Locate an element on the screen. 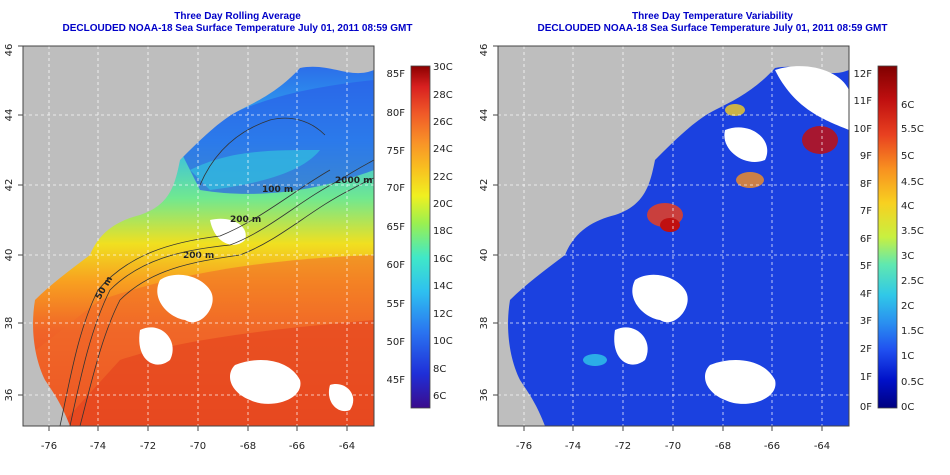 Image resolution: width=950 pixels, height=475 pixels. colorbar-label: 18C is located at coordinates (443, 231).